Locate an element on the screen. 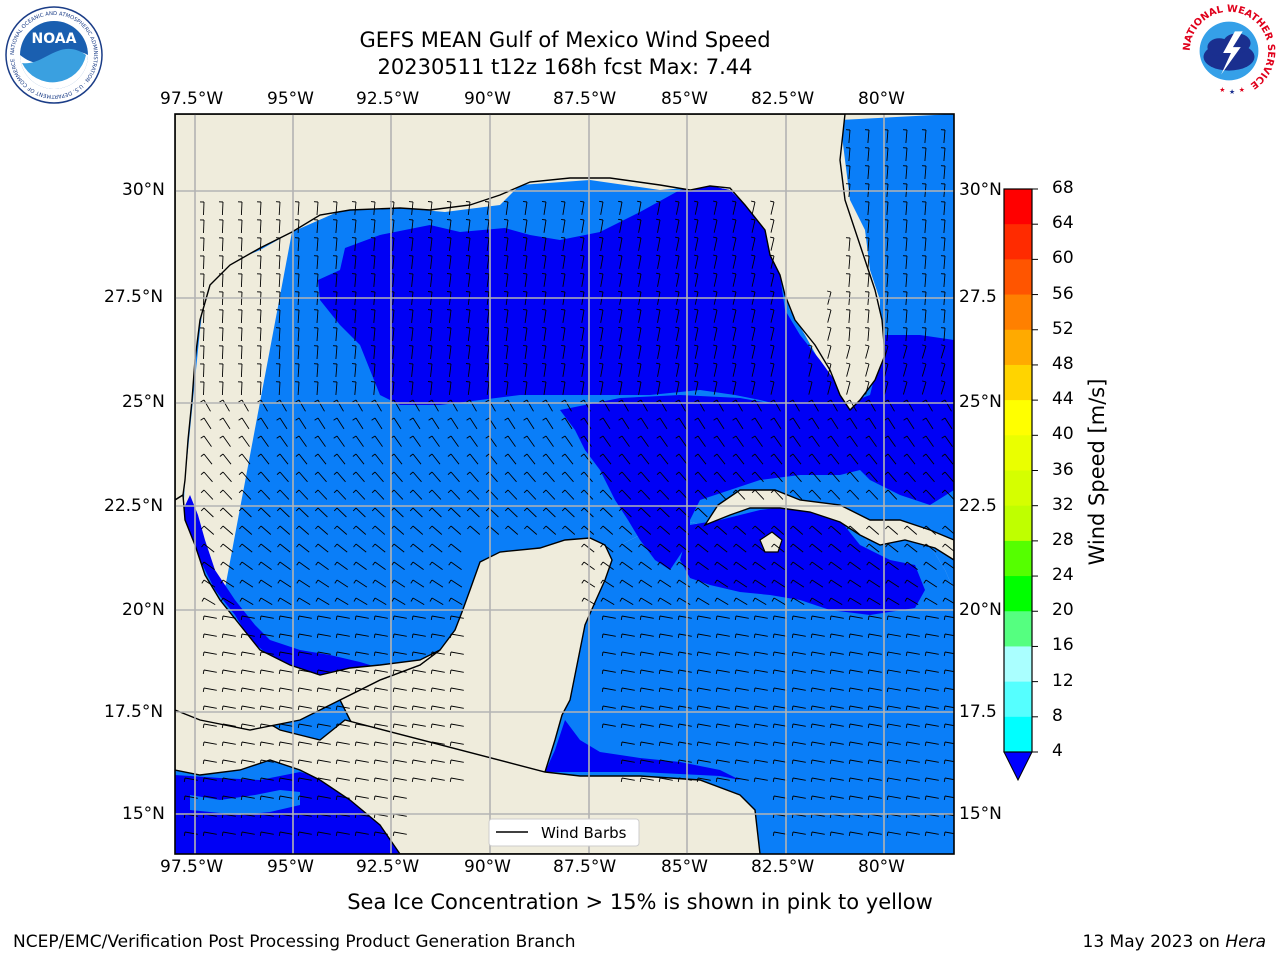  colorbar-tick-label: 44 is located at coordinates (1063, 399).